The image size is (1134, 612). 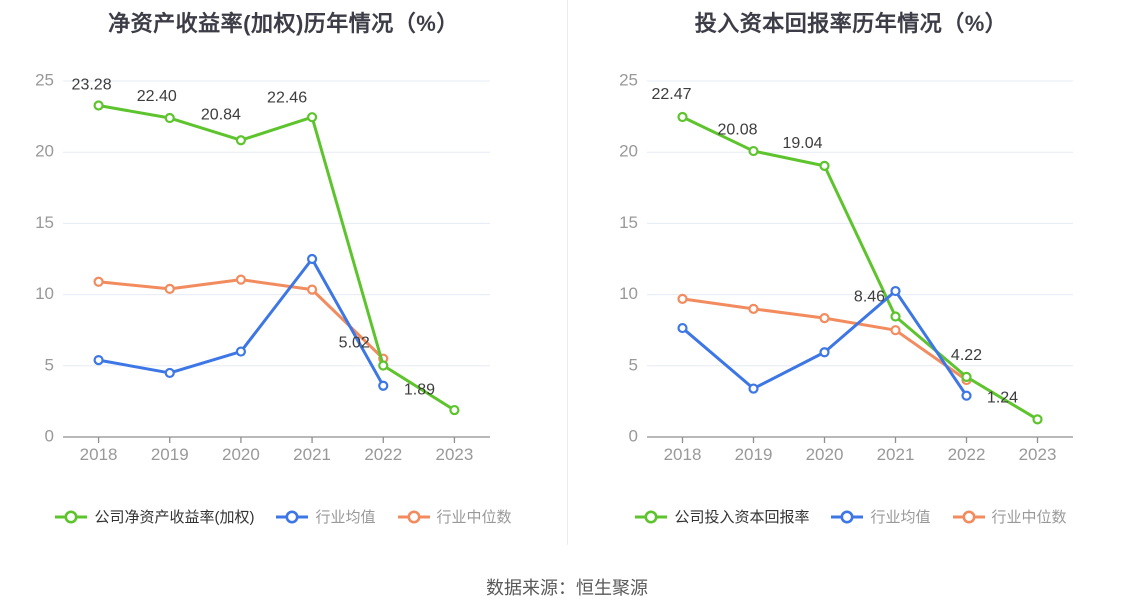 I want to click on data-source-note: 数据来源：恒生聚源, so click(x=567, y=588).